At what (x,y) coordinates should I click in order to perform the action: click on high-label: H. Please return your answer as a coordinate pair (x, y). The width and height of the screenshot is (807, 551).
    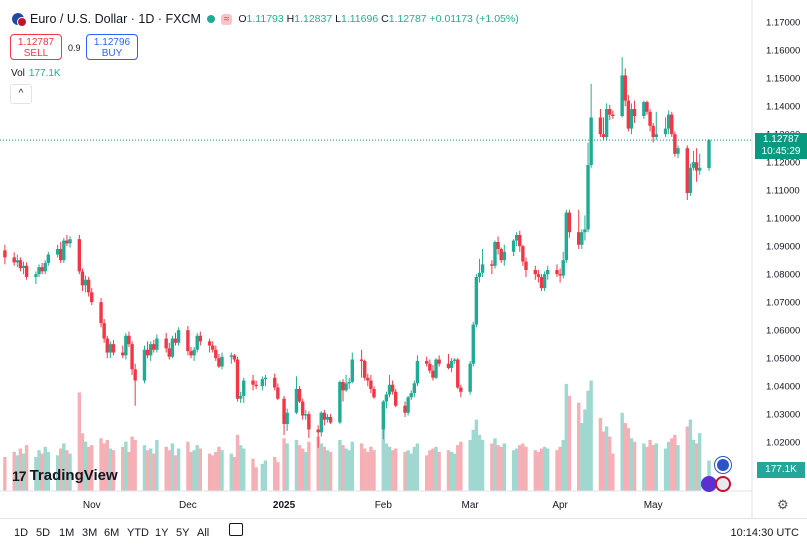
    Looking at the image, I should click on (290, 19).